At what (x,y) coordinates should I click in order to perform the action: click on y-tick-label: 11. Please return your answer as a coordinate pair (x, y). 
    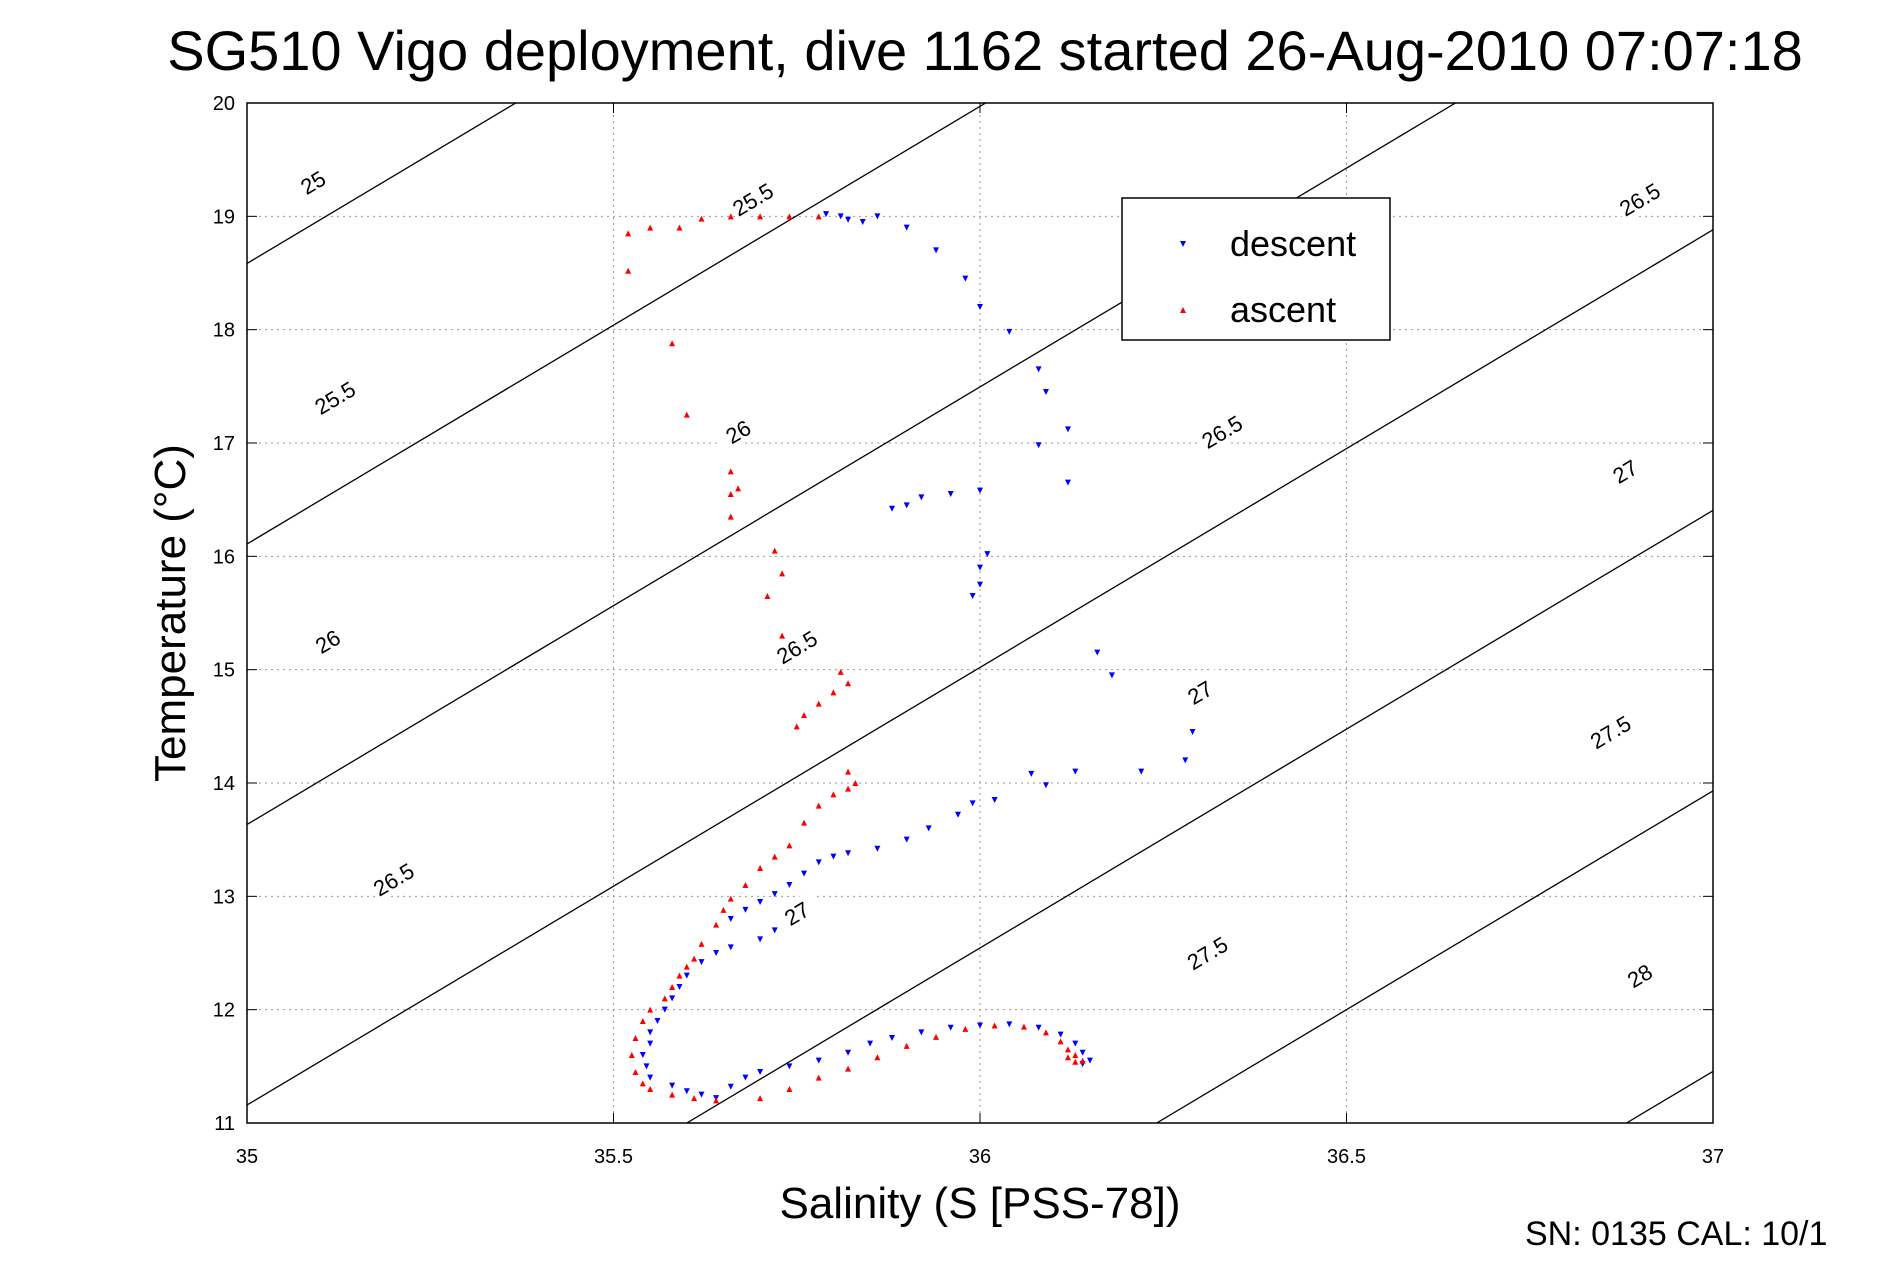
    Looking at the image, I should click on (224, 1124).